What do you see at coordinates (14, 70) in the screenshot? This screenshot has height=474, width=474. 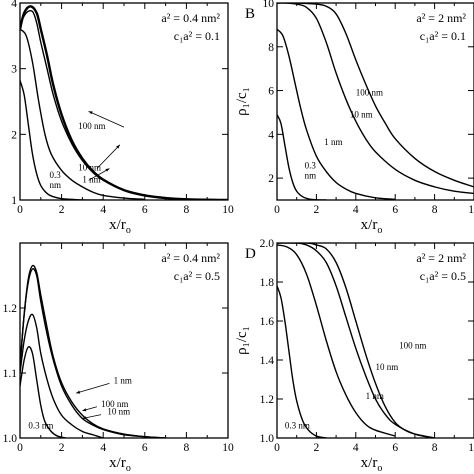 I see `y-tick-label: 3` at bounding box center [14, 70].